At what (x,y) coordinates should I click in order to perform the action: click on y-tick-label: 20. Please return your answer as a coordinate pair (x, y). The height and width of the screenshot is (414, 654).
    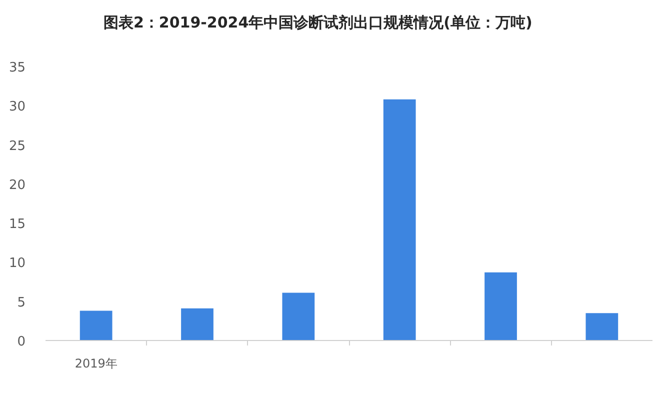
    Looking at the image, I should click on (17, 185).